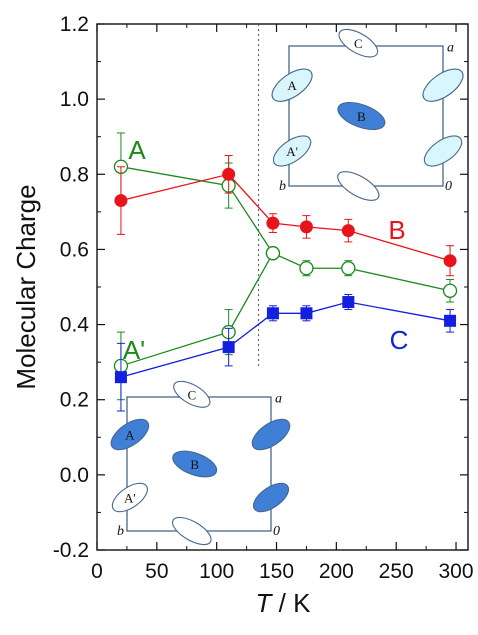 The height and width of the screenshot is (635, 478). I want to click on series-a-prime, so click(197, 323).